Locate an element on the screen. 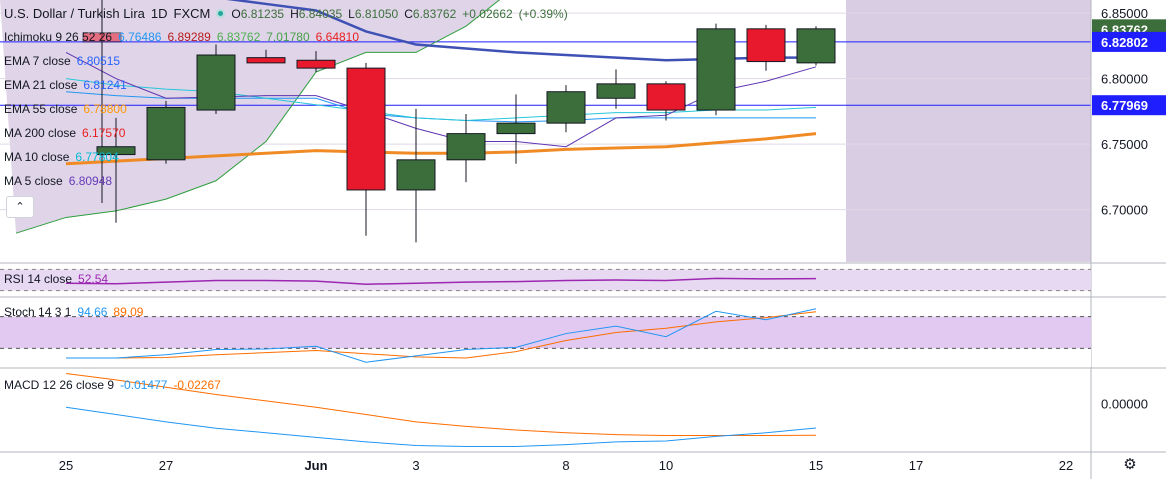 This screenshot has height=479, width=1166. price-tick-label: 6.75000 is located at coordinates (1124, 144).